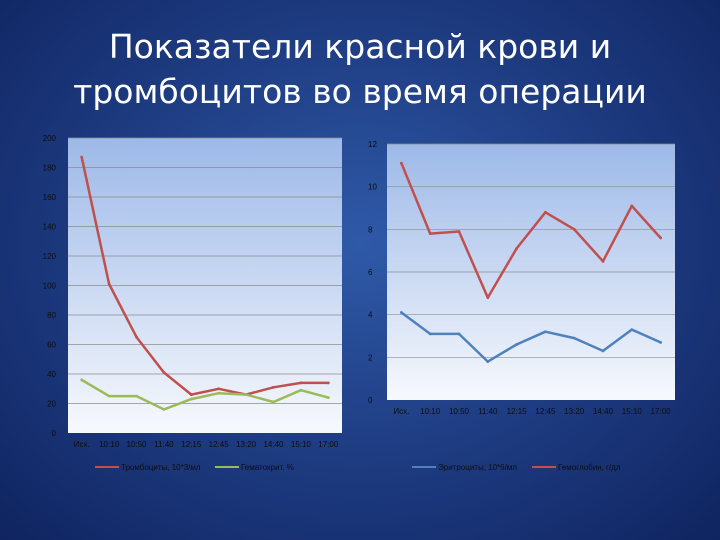  What do you see at coordinates (370, 315) in the screenshot?
I see `right-chart-y-tick-label: 4` at bounding box center [370, 315].